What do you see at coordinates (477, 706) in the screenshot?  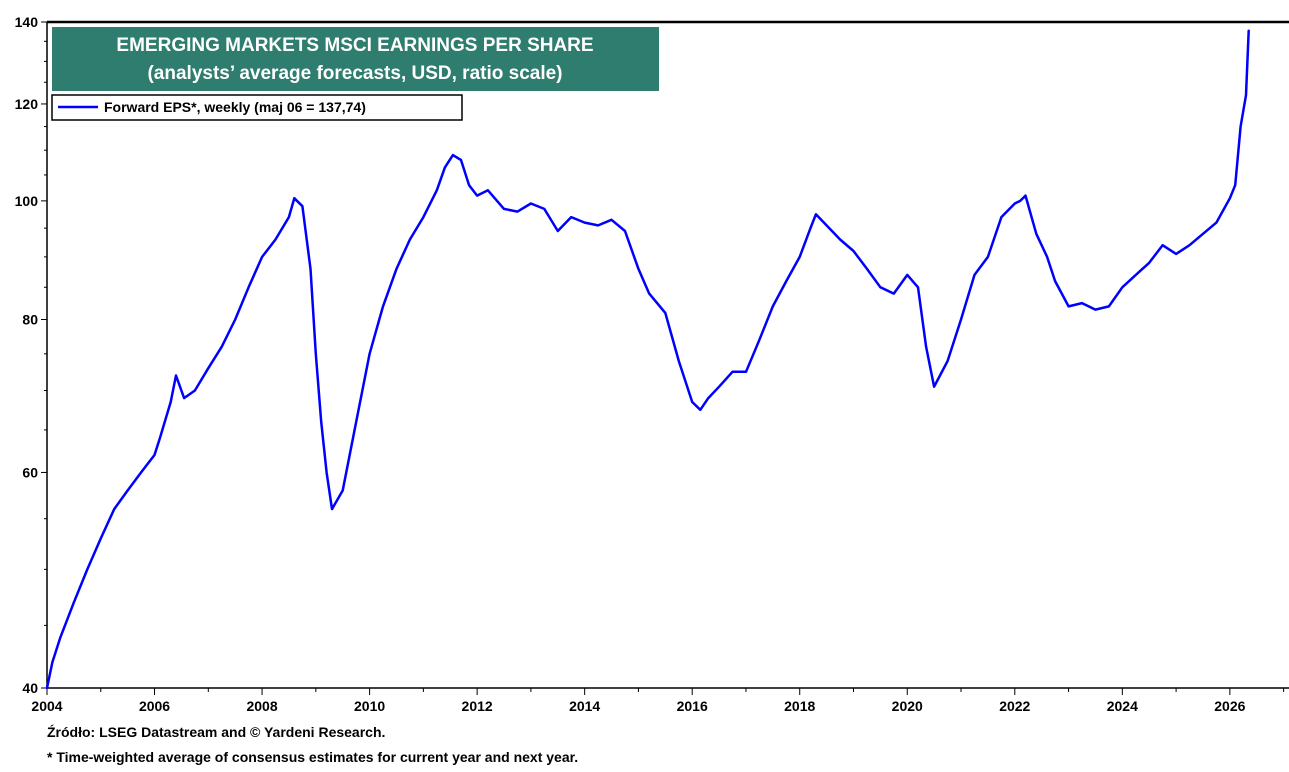 I see `x-tick-label: 2012` at bounding box center [477, 706].